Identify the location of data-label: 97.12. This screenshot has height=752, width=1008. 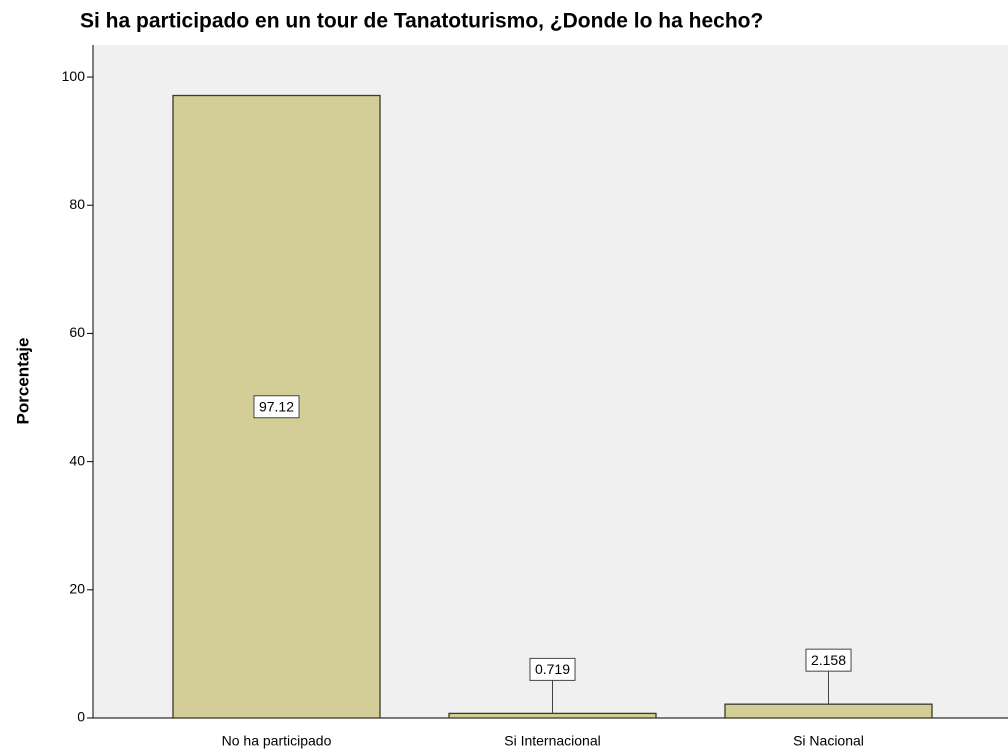
(276, 406).